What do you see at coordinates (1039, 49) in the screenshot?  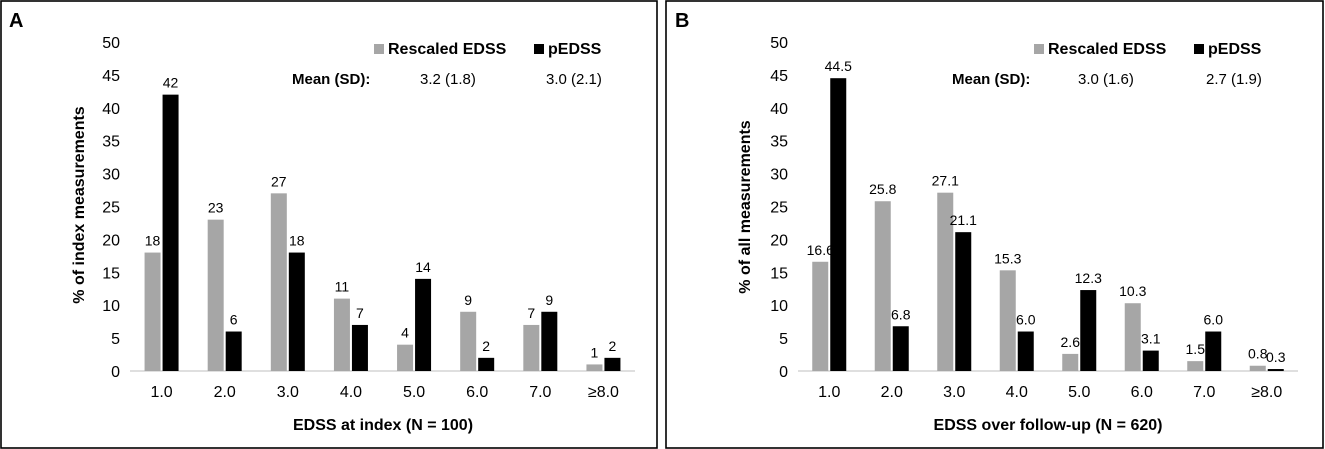 I see `legend-swatch-rescaled` at bounding box center [1039, 49].